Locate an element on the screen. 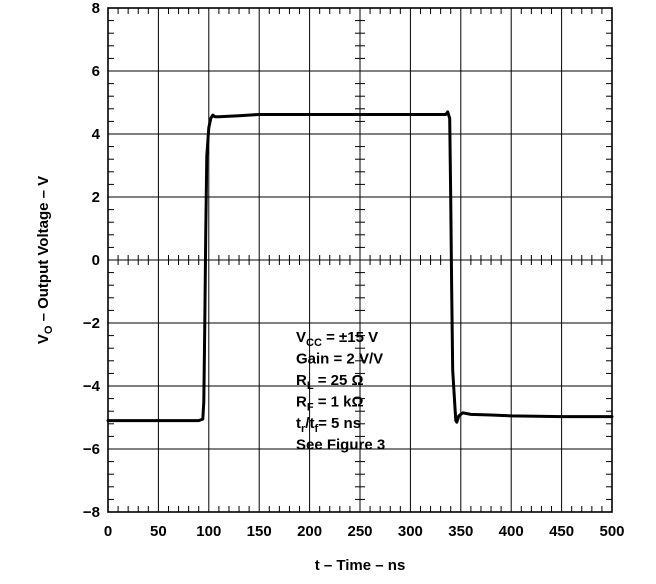 The width and height of the screenshot is (656, 584). x-tick-label: 500 is located at coordinates (611, 531).